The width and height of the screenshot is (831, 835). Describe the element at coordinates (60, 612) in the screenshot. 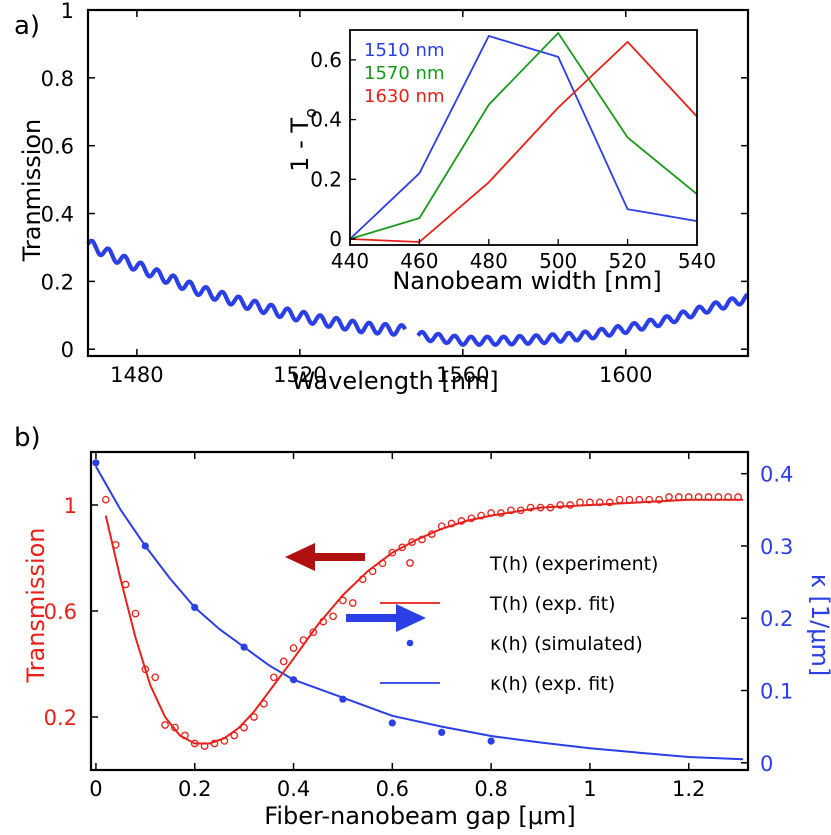

I see `panel-b-y-left-tick-label: 0.6` at that location.